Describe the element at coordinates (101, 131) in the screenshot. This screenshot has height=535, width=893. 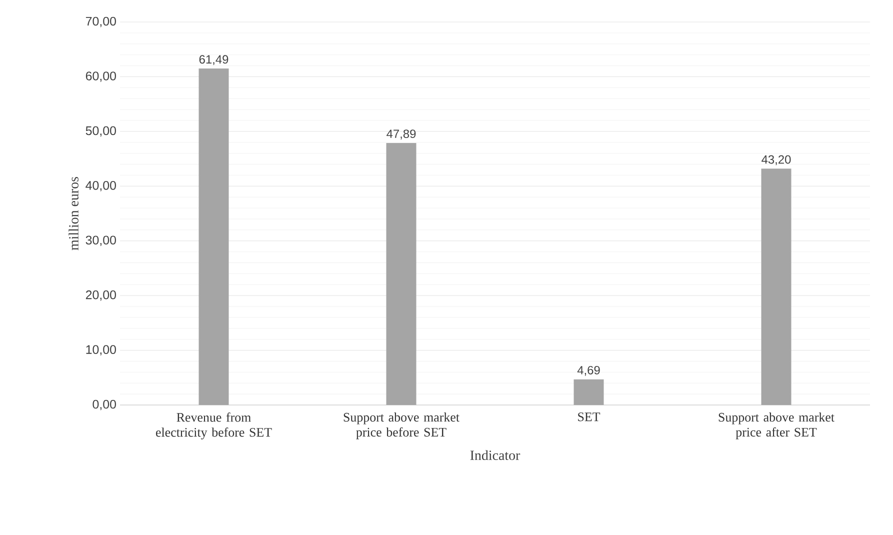
I see `y-tick-label: 50,00` at that location.